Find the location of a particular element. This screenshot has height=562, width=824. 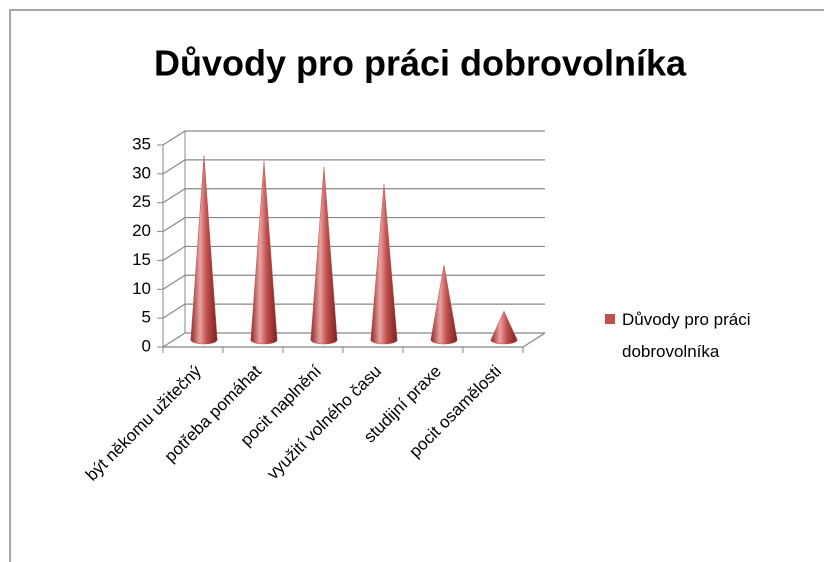

y-tick-label: 25 is located at coordinates (141, 201).